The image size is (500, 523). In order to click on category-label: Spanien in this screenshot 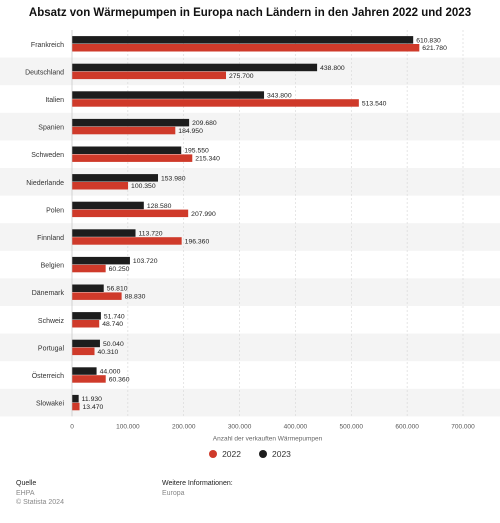, I will do `click(51, 128)`.